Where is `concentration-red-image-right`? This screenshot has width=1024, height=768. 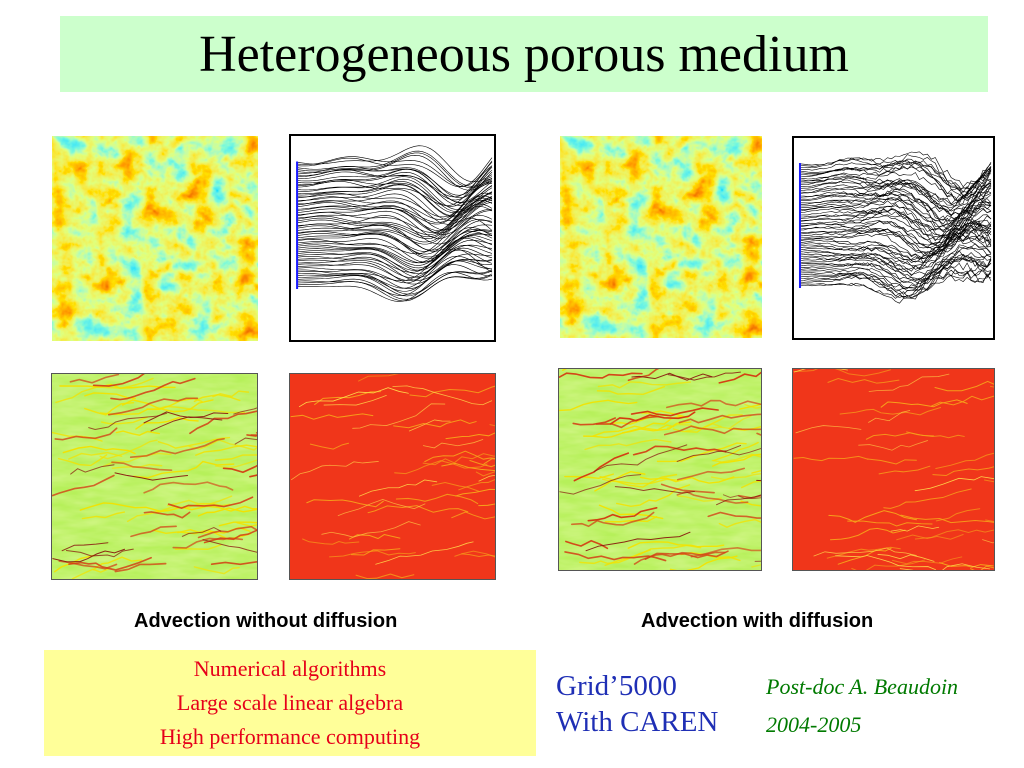
concentration-red-image-right is located at coordinates (893, 469).